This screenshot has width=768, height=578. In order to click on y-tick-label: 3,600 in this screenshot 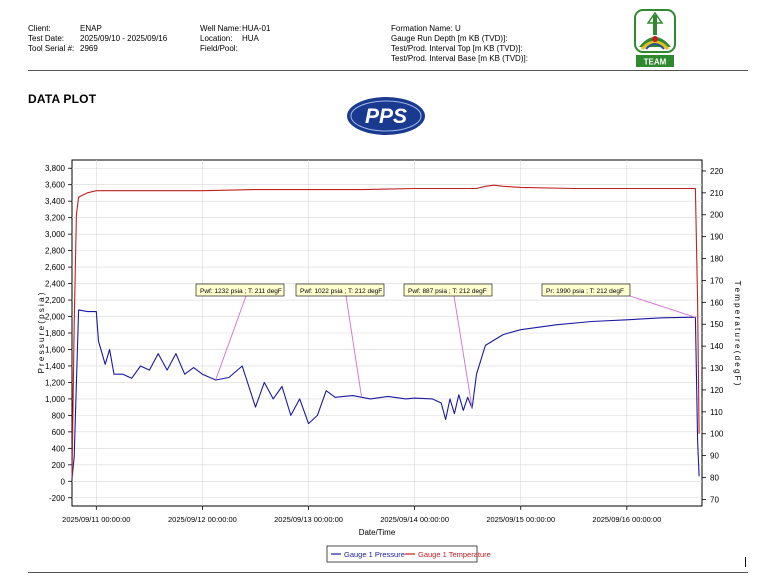, I will do `click(55, 185)`.